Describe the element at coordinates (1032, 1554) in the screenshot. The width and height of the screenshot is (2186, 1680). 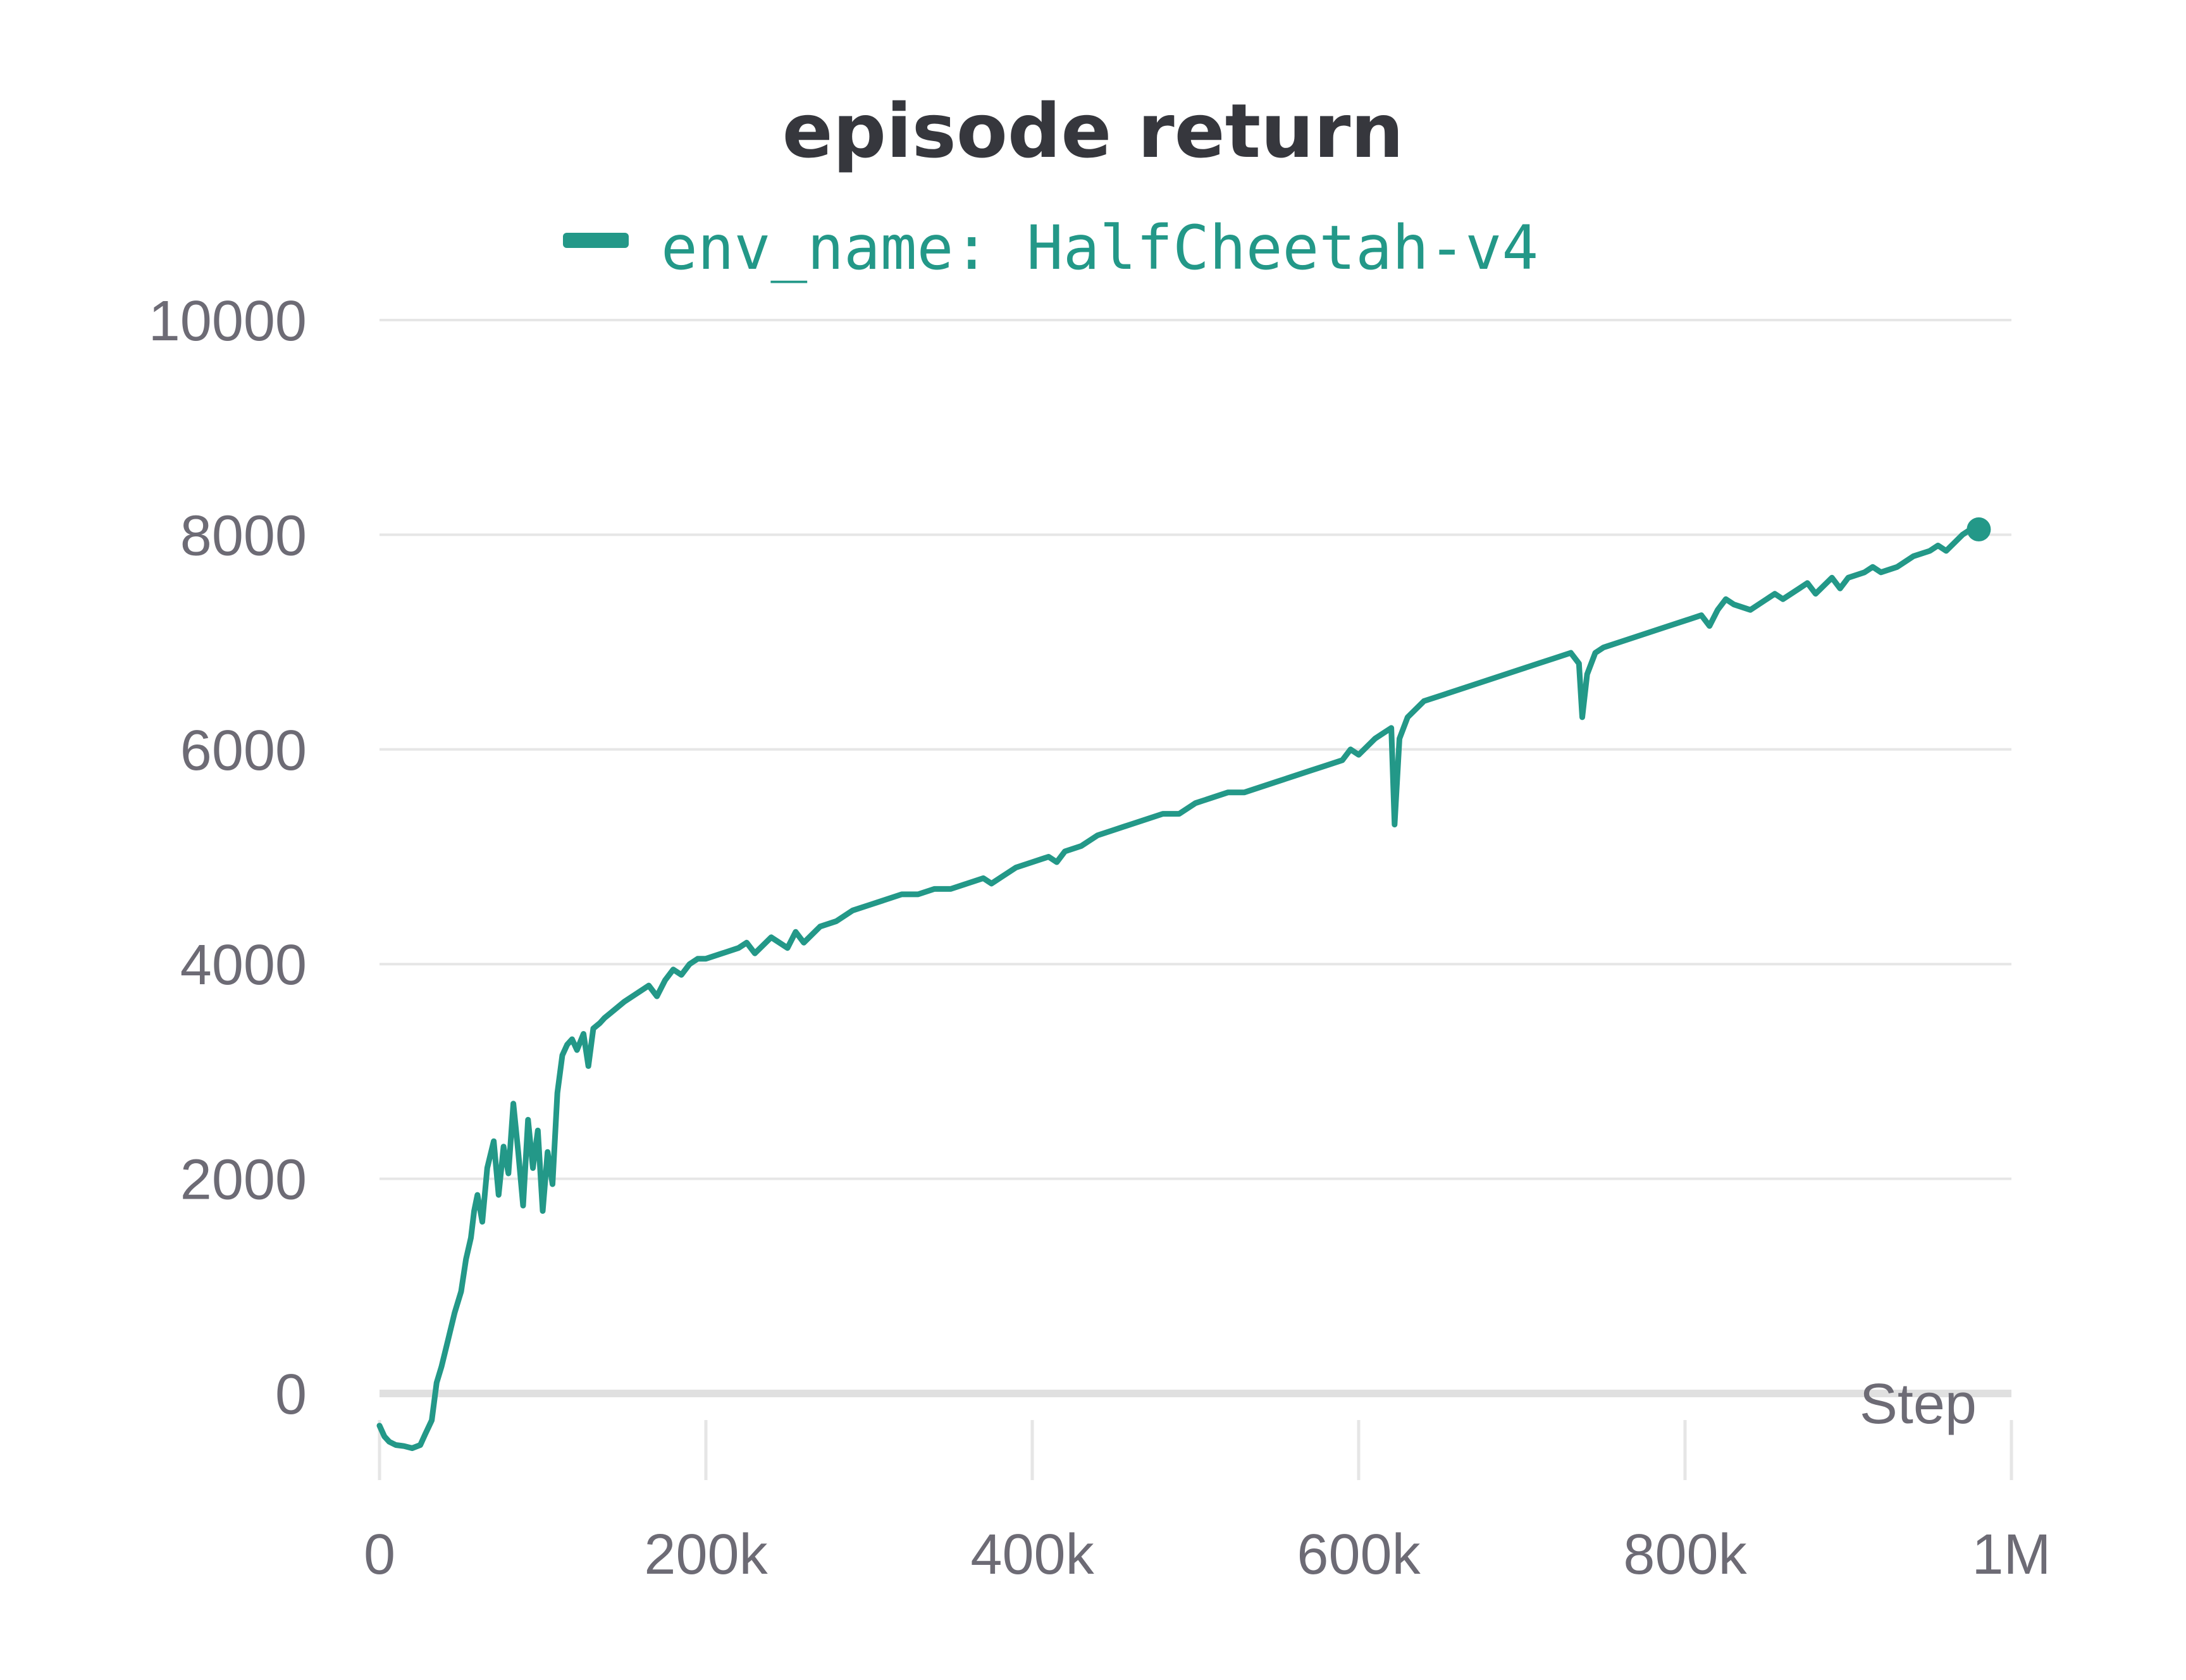
I see `x-tick-label: 400k` at that location.